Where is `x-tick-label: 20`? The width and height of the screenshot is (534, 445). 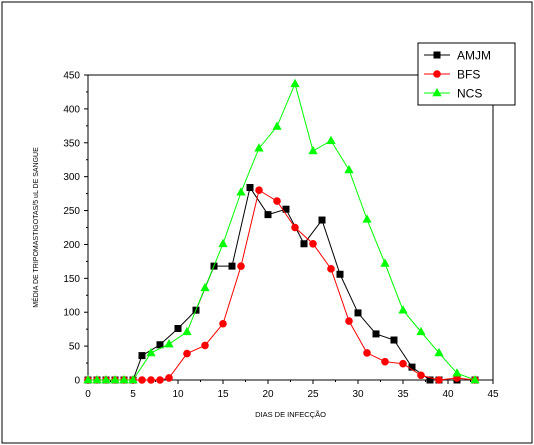
x-tick-label: 20 is located at coordinates (268, 394).